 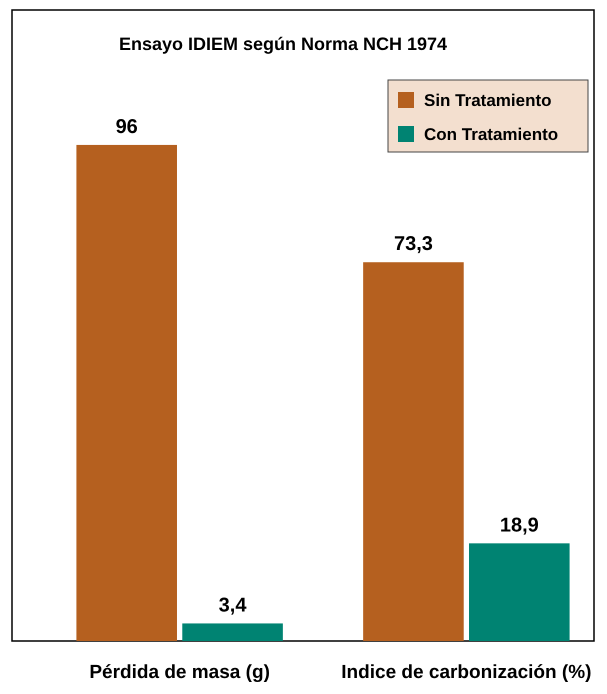 What do you see at coordinates (283, 44) in the screenshot?
I see `chart-title: Ensayo IDIEM según Norma NCH 1974` at bounding box center [283, 44].